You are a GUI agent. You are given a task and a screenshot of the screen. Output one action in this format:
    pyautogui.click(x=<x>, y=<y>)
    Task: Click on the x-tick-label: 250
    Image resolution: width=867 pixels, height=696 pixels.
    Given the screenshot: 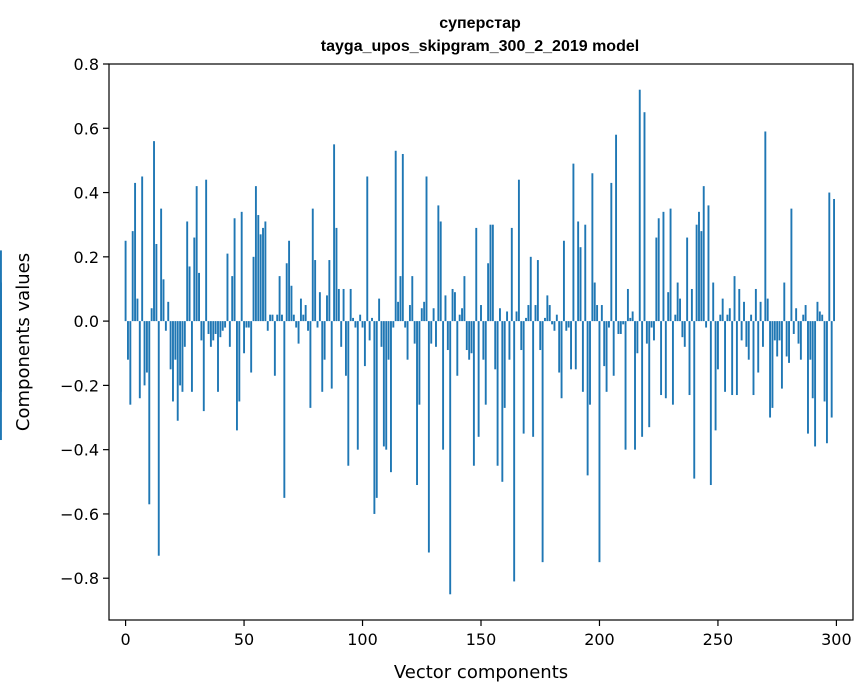 What is the action you would take?
    pyautogui.click(x=718, y=639)
    